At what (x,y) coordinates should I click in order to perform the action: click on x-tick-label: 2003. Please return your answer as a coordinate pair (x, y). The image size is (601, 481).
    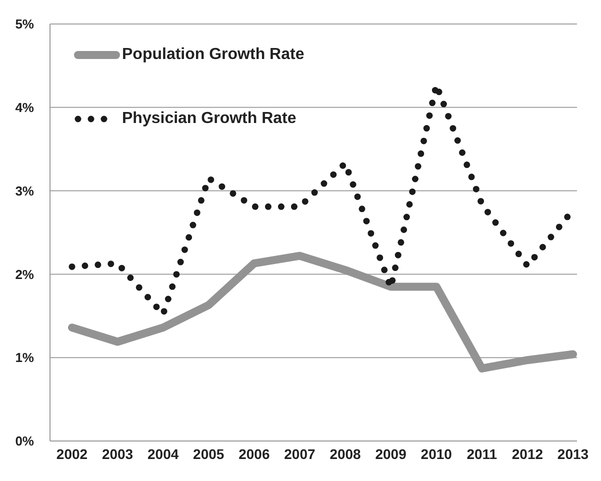
    Looking at the image, I should click on (118, 454).